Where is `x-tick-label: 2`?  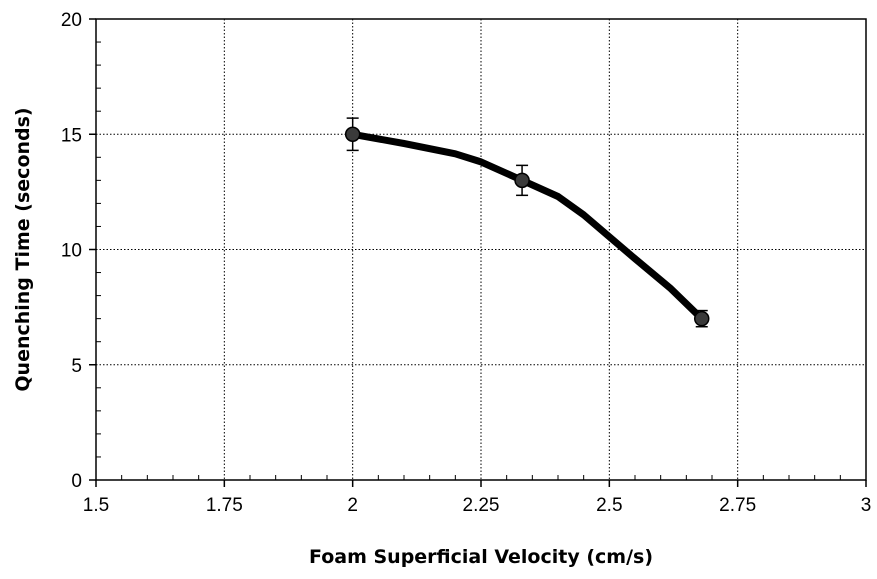
x-tick-label: 2 is located at coordinates (352, 505).